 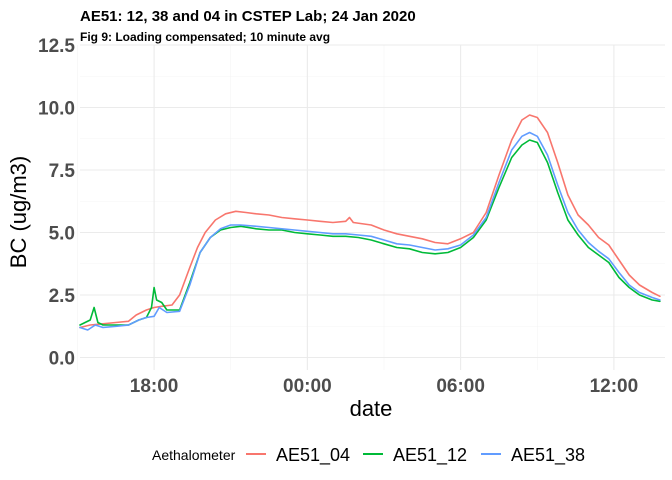 I want to click on y-tick-label: 10.0, so click(x=56, y=109).